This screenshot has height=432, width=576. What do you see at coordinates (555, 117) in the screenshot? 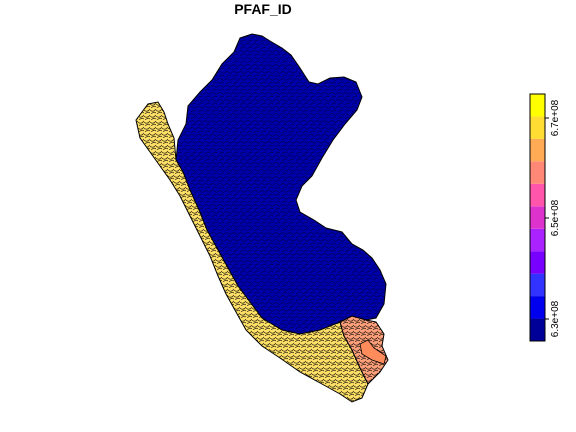
I see `legend-tick-label: 6.7e+08` at bounding box center [555, 117].